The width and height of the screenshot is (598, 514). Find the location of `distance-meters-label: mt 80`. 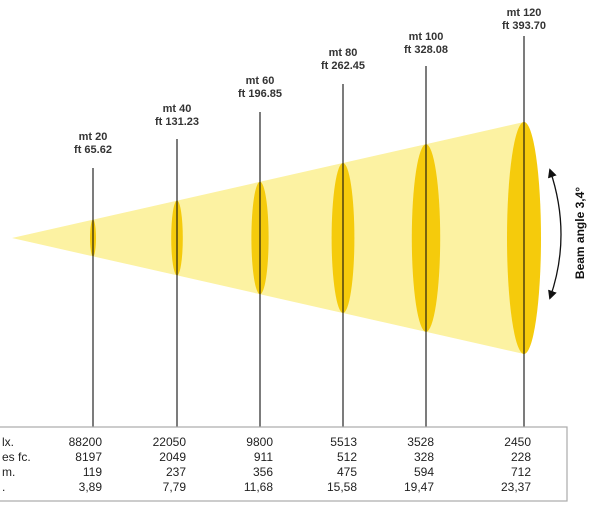

distance-meters-label: mt 80 is located at coordinates (343, 53).